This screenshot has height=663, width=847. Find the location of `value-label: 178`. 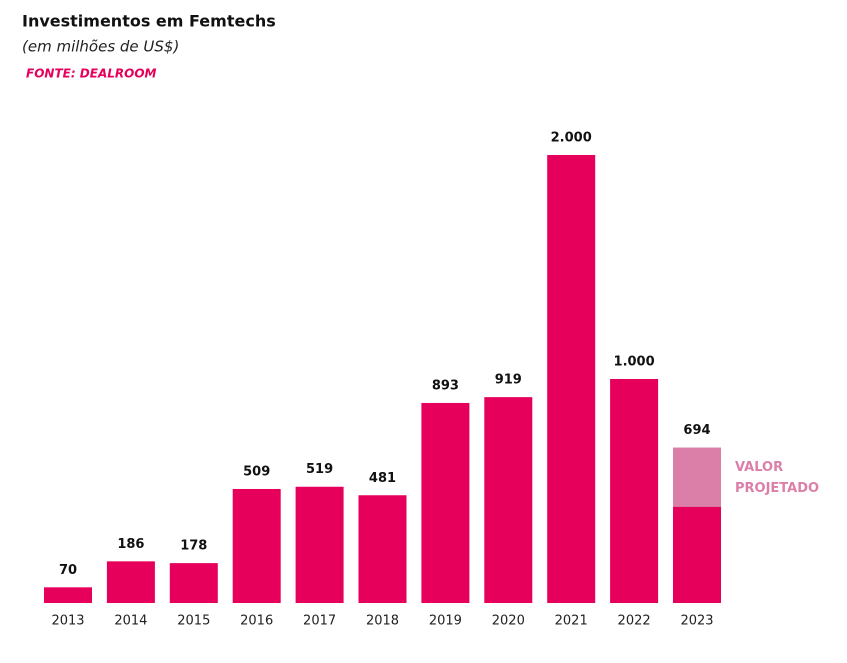

value-label: 178 is located at coordinates (193, 546).